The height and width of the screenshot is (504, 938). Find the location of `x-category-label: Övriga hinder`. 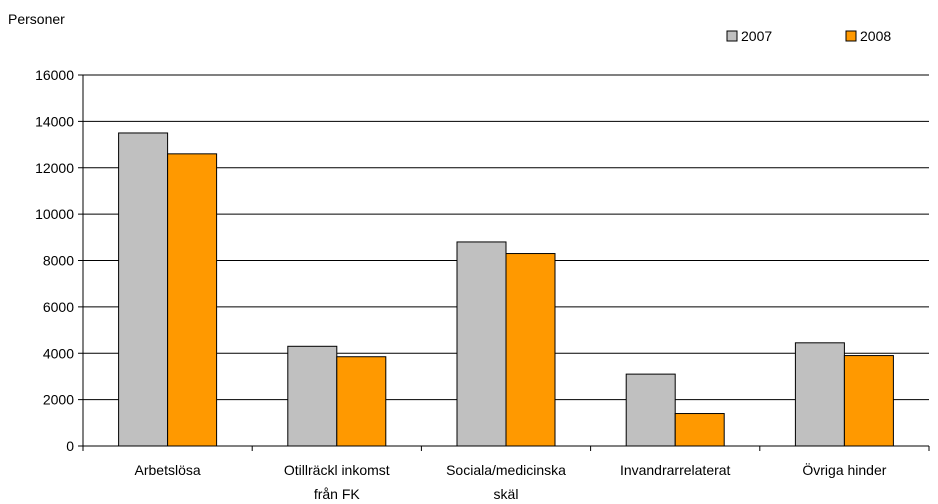

x-category-label: Övriga hinder is located at coordinates (844, 469).